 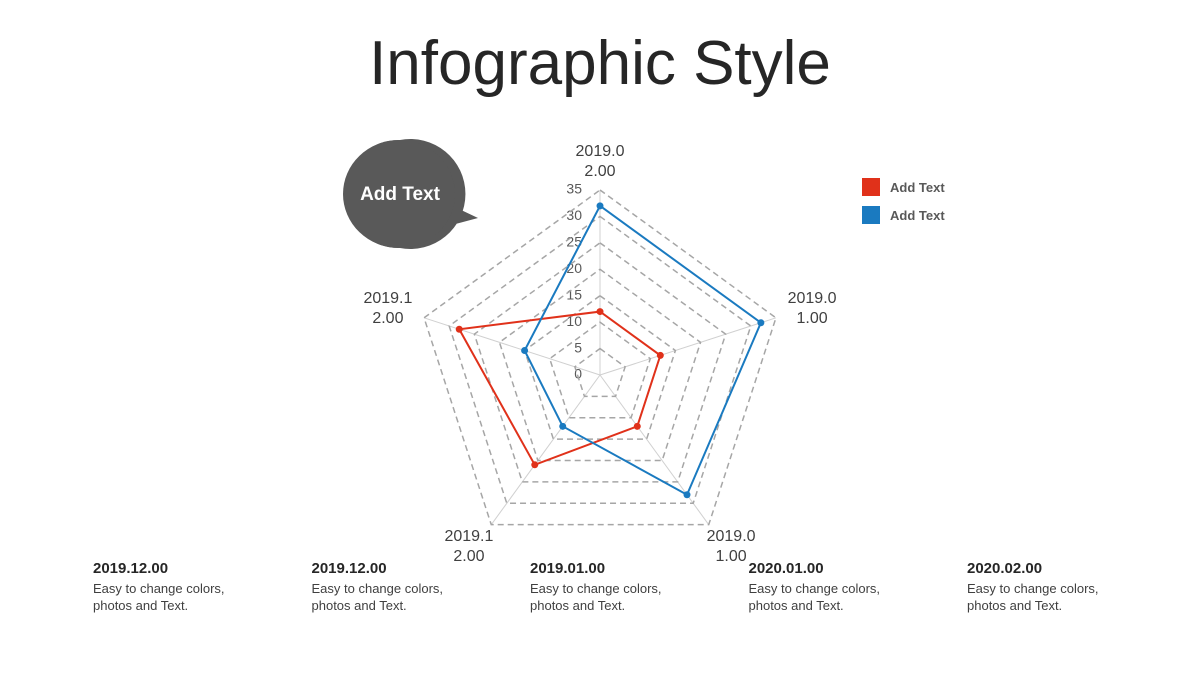 I want to click on title: Infographic Style, so click(x=600, y=63).